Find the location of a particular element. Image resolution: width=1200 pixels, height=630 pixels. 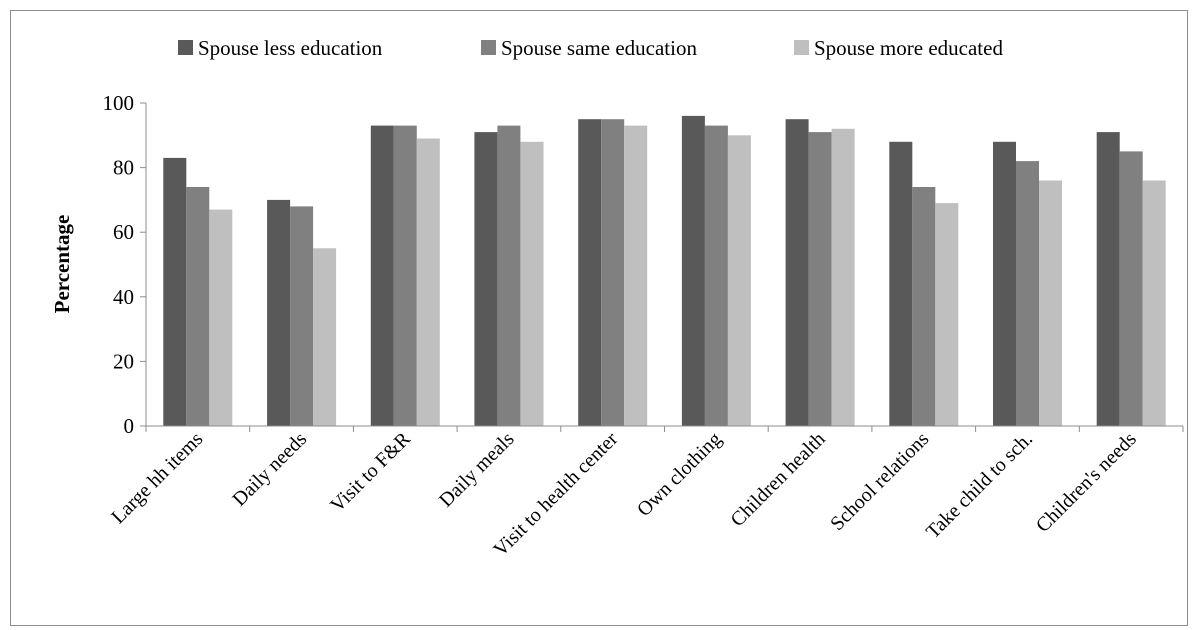

bar-daily-needs-spouse-less-education is located at coordinates (279, 312).